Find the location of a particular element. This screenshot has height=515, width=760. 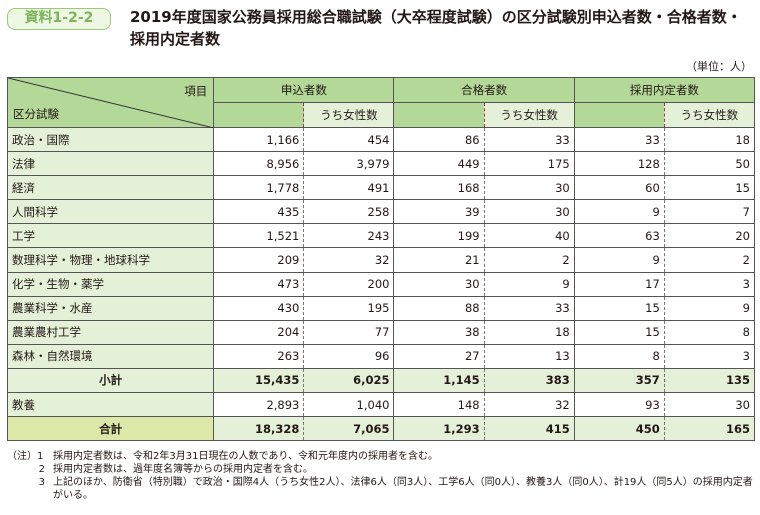

unit-label: （単位：人） is located at coordinates (719, 66).